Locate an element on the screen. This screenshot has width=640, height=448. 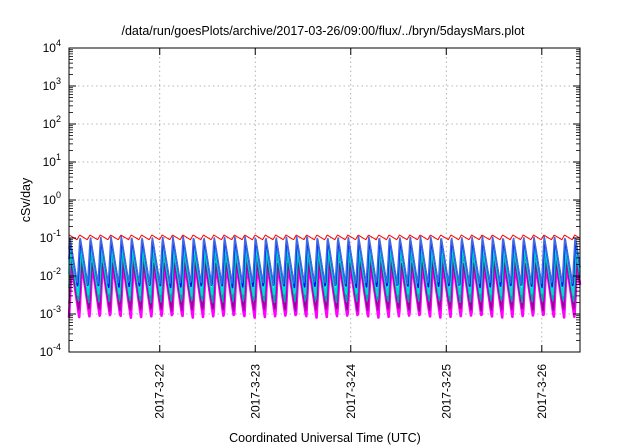
x-tick-label: 2017-3-24 is located at coordinates (351, 391).